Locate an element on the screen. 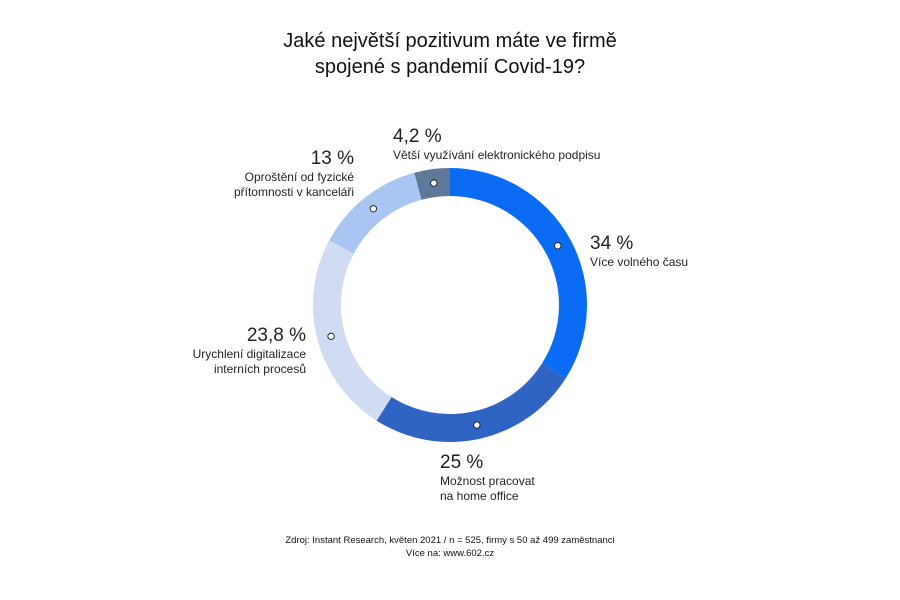  slice-name-1-line-1: Možnost pracovat is located at coordinates (487, 481).